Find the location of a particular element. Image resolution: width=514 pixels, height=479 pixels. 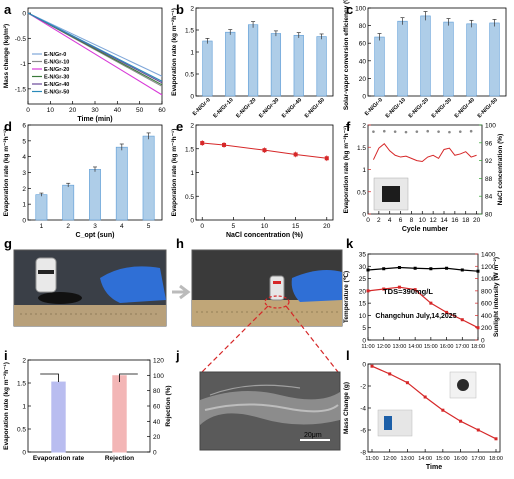

plot-frame-b is located at coordinates (264, 52).